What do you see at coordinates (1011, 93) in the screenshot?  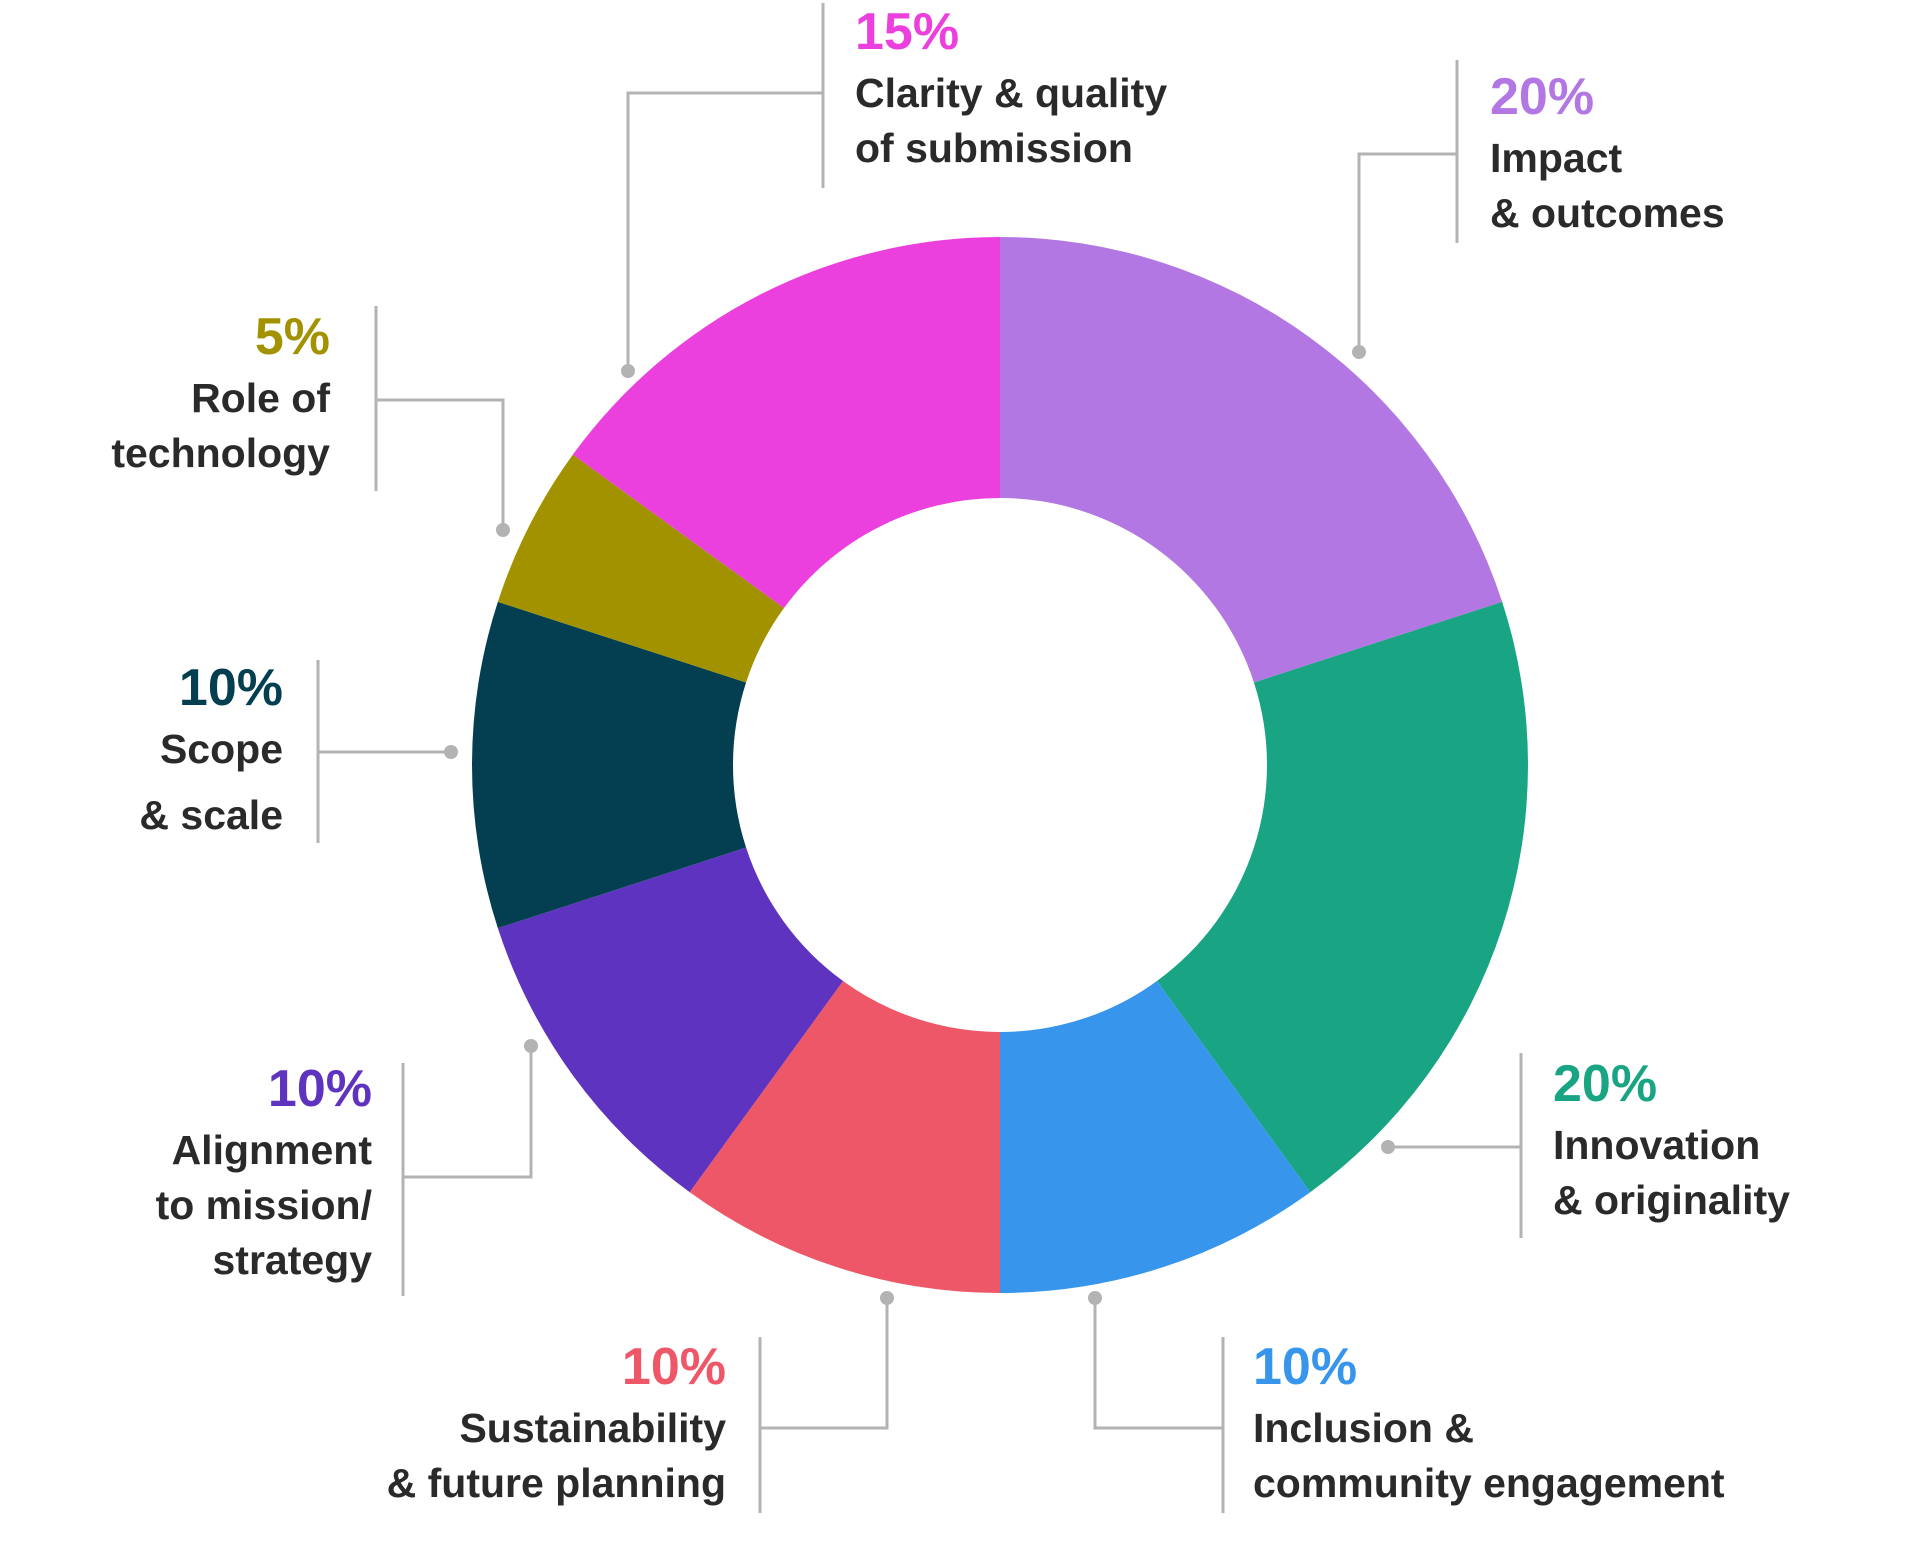 I see `slice-name-label: Clarity & quality` at bounding box center [1011, 93].